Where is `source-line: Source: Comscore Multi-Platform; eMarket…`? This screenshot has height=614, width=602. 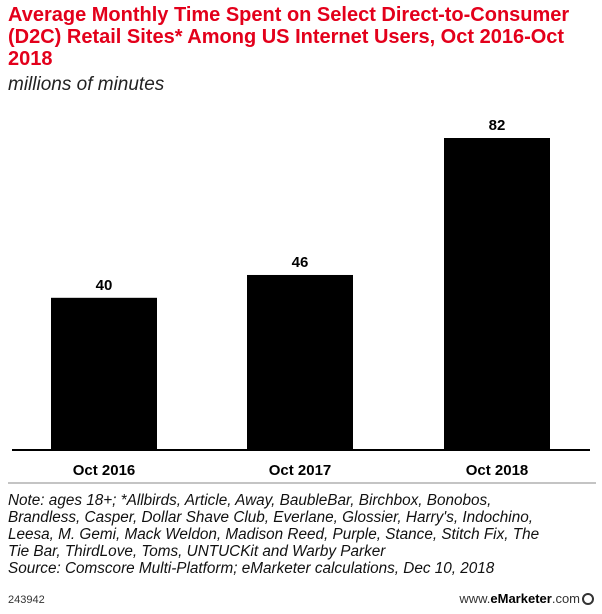 source-line: Source: Comscore Multi-Platform; eMarket… is located at coordinates (251, 568).